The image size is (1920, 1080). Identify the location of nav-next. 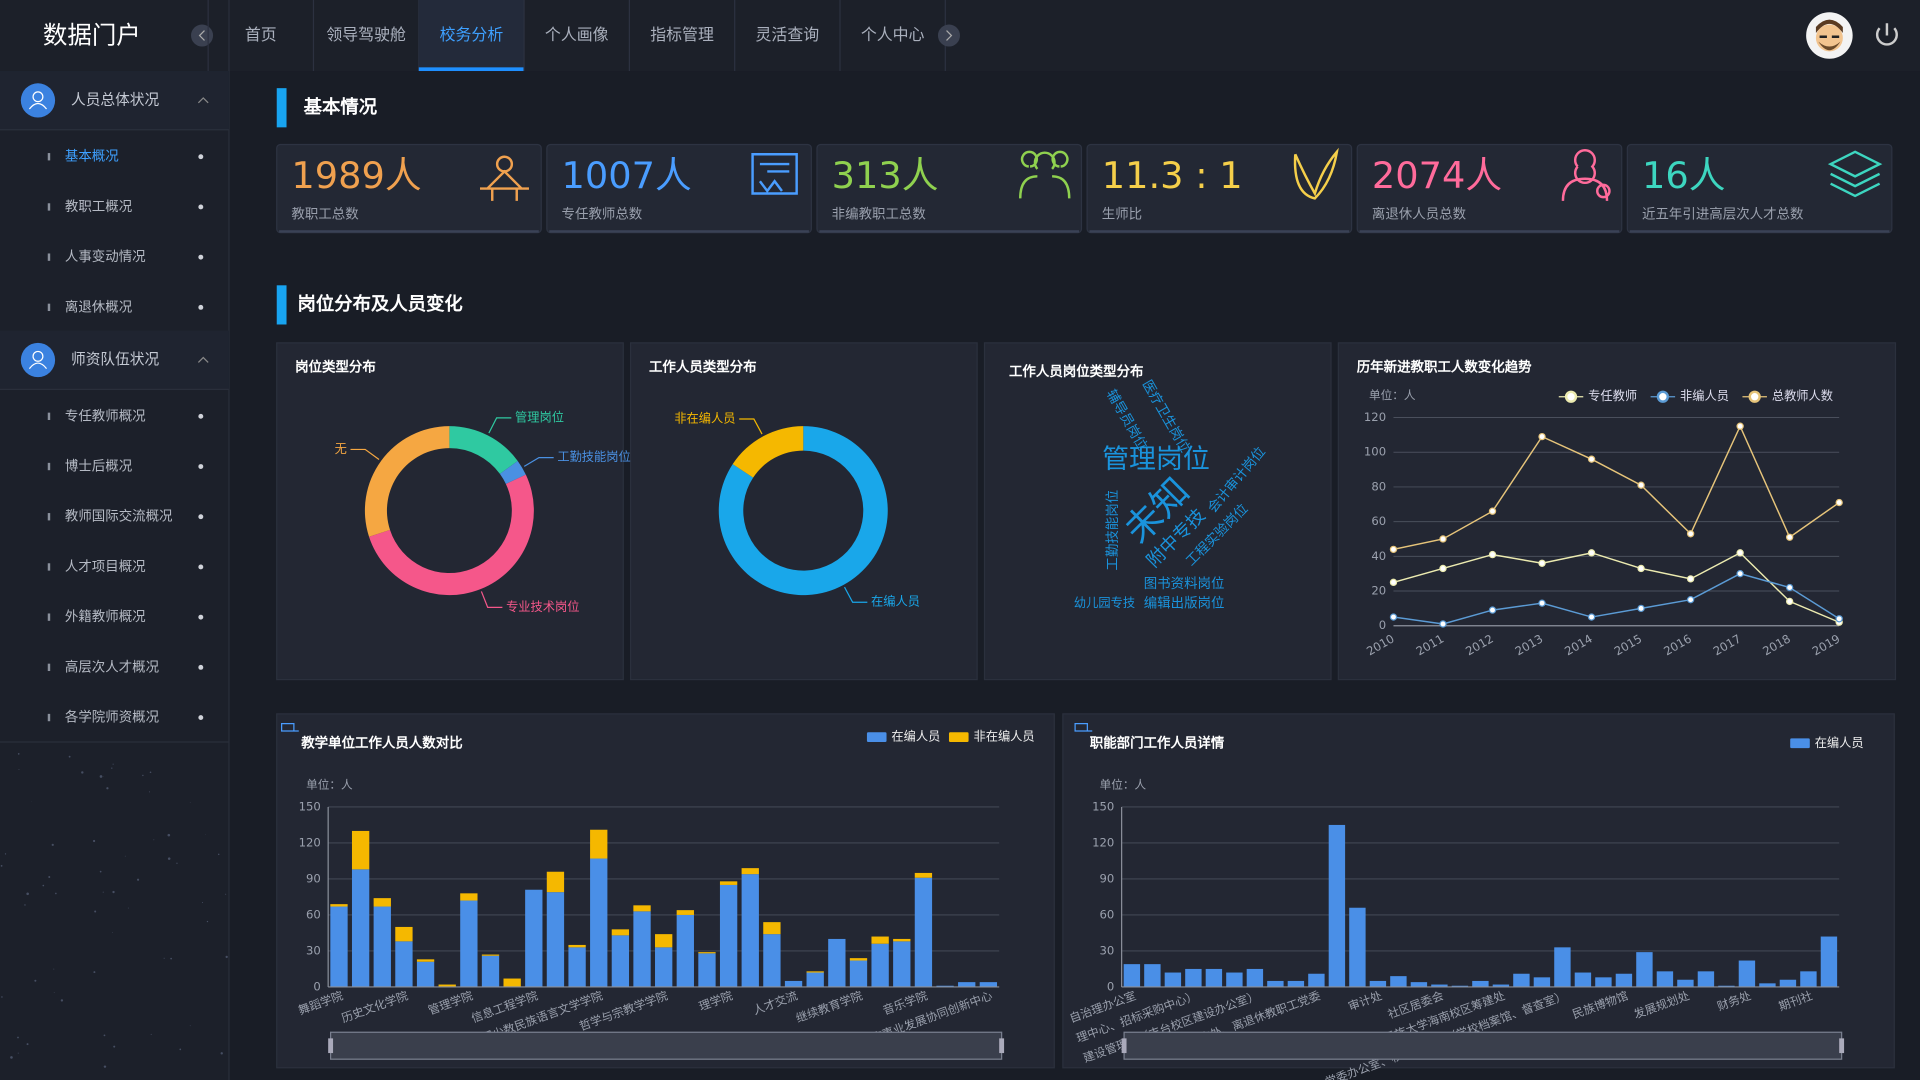
(948, 35).